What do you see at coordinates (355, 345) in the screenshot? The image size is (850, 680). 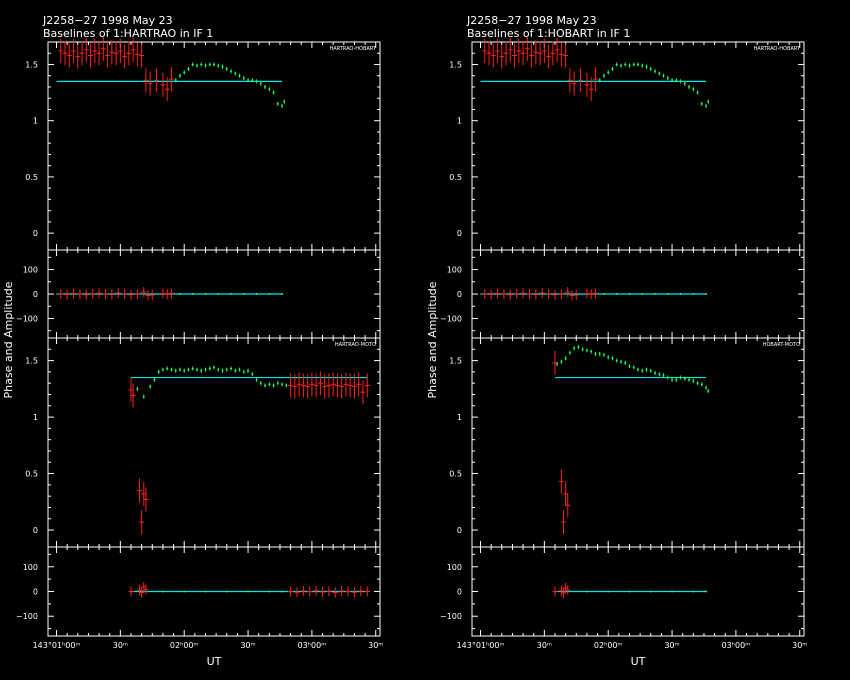 I see `baseline-label: HARTRAO-MOTO` at bounding box center [355, 345].